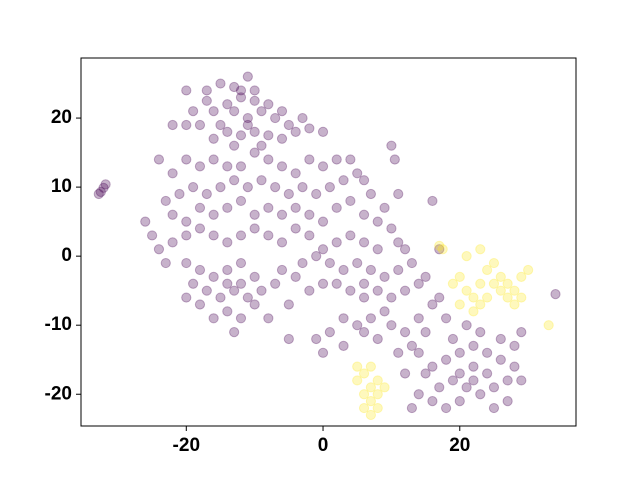 The width and height of the screenshot is (640, 480). Describe the element at coordinates (66, 255) in the screenshot. I see `y-tick-label: 0` at that location.